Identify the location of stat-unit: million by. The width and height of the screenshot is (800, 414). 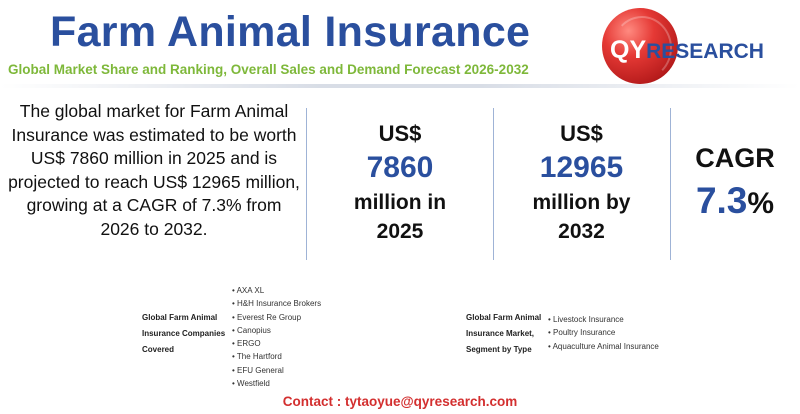
(581, 202).